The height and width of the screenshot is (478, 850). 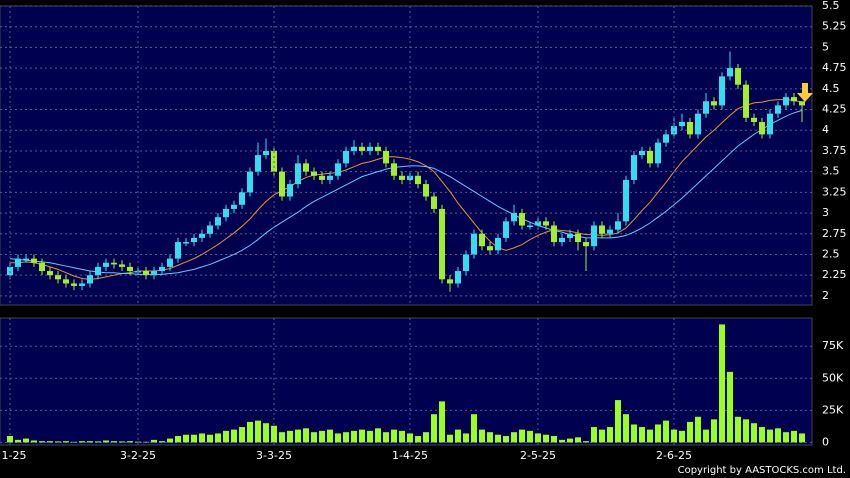 I want to click on y-tick-label: 50K, so click(x=833, y=377).